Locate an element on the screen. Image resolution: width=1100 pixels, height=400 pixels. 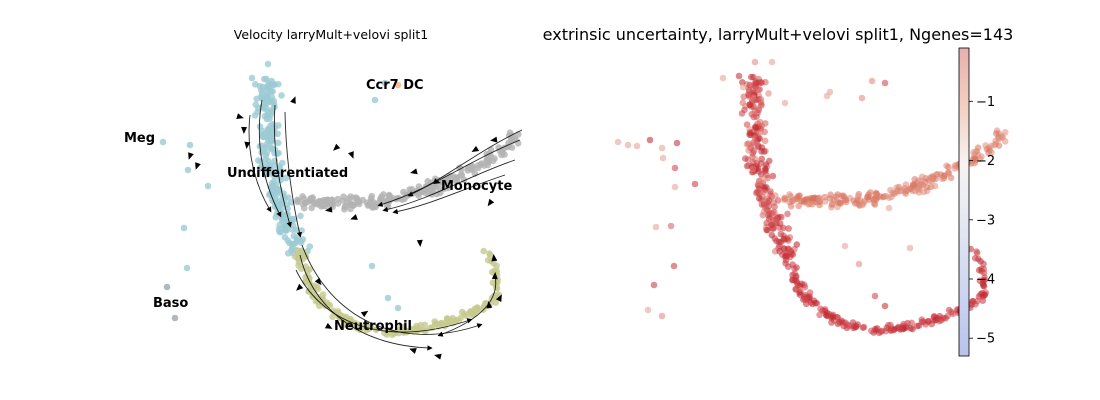
cluster-label-ccr7-dc: Ccr7 DC is located at coordinates (395, 85).